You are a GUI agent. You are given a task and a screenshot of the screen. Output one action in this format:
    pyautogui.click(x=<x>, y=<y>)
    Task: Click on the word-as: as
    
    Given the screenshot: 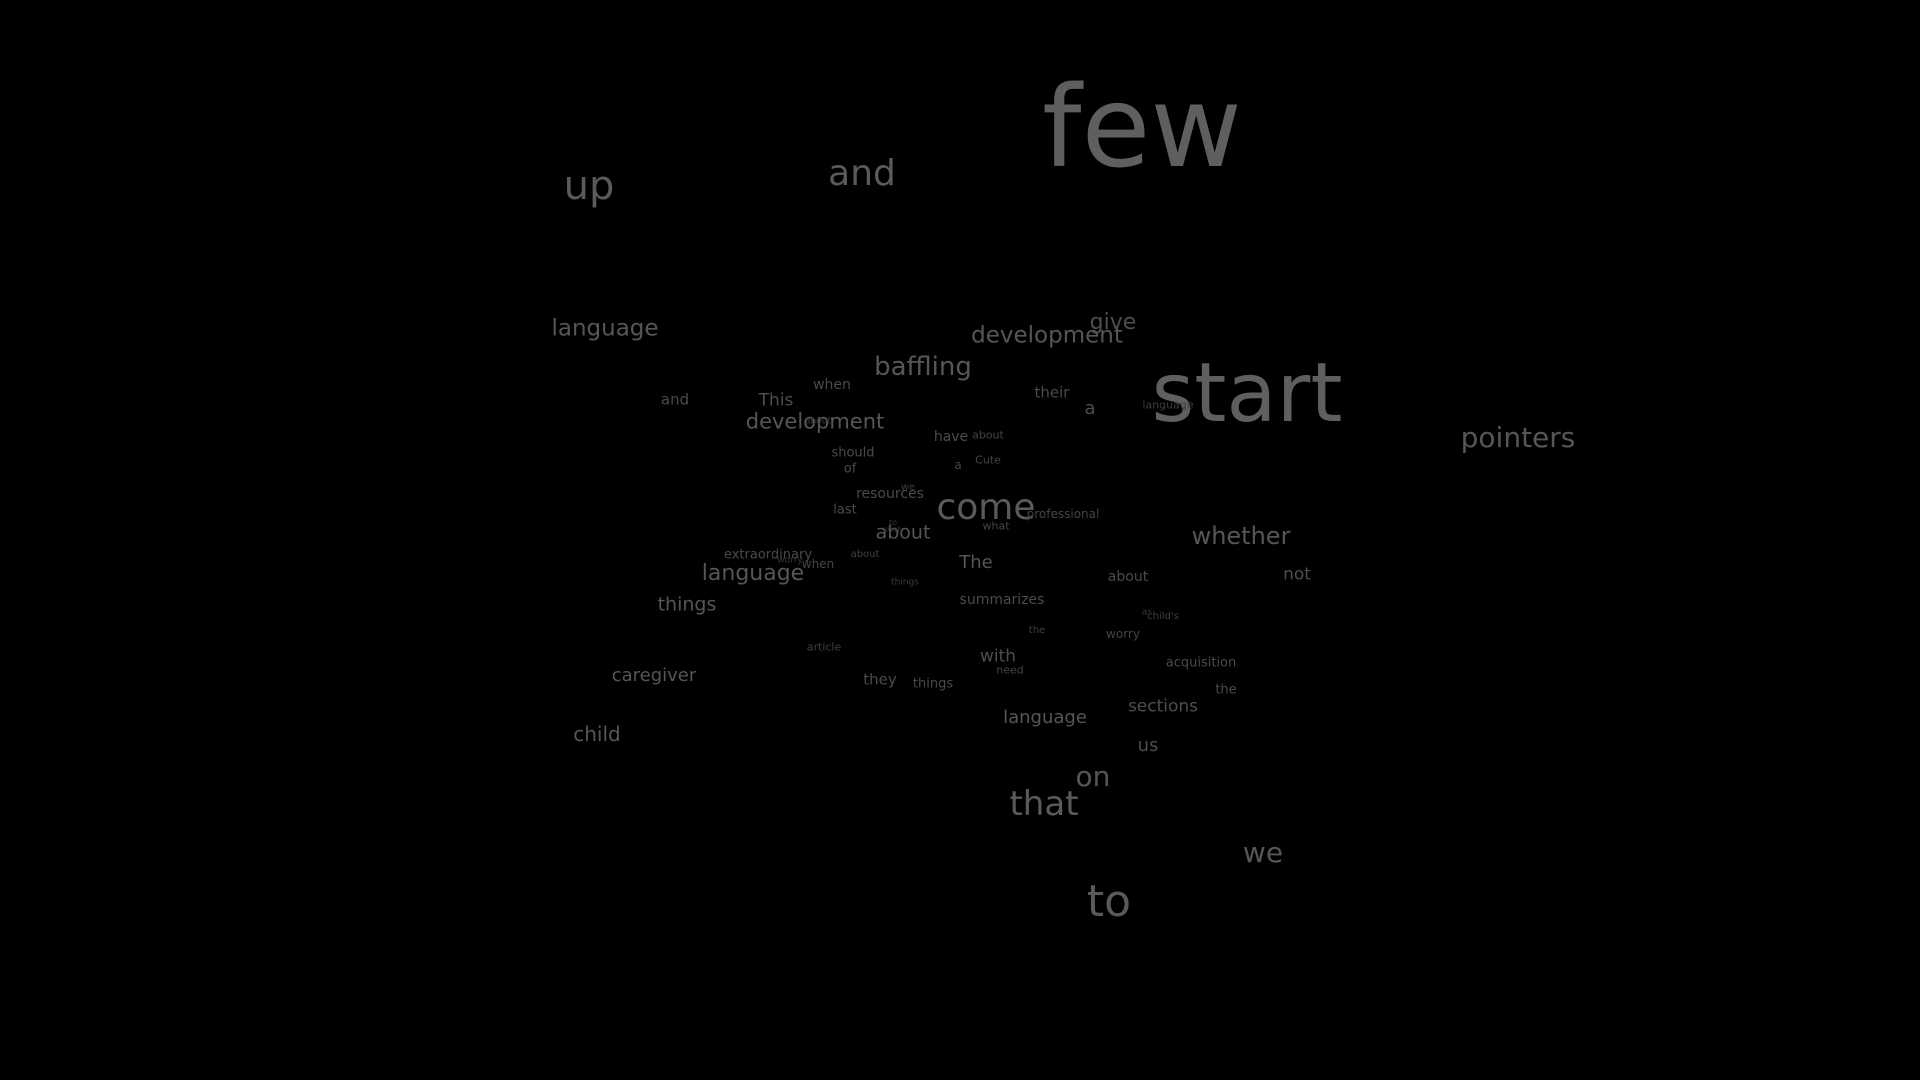 What is the action you would take?
    pyautogui.click(x=1147, y=612)
    